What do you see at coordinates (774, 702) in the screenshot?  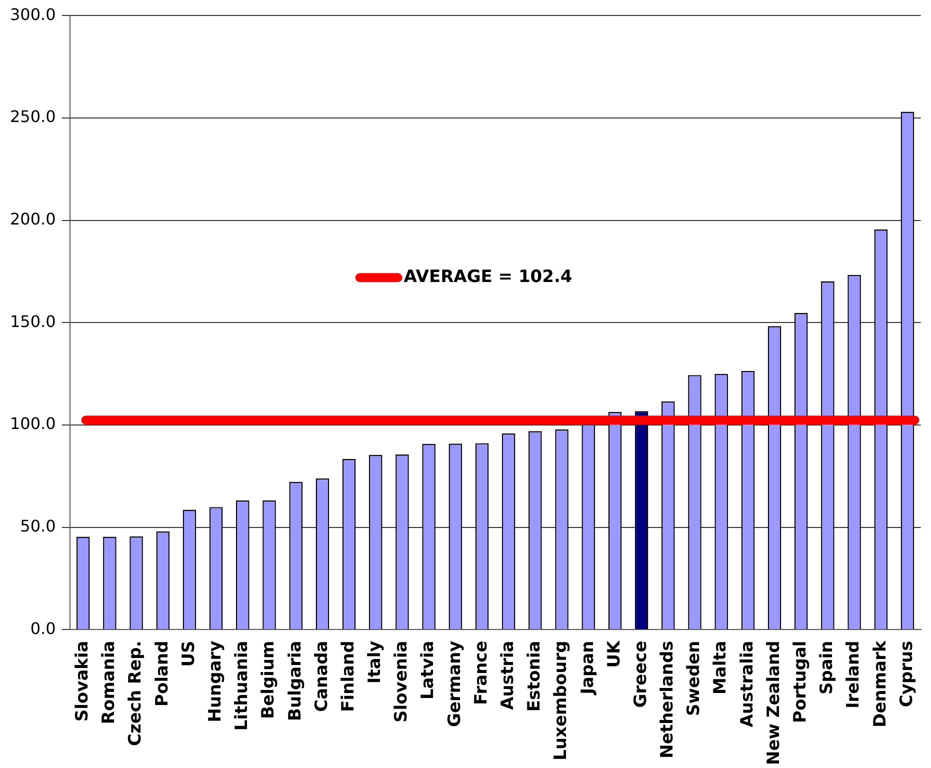 I see `x-tick-label: New Zealand` at bounding box center [774, 702].